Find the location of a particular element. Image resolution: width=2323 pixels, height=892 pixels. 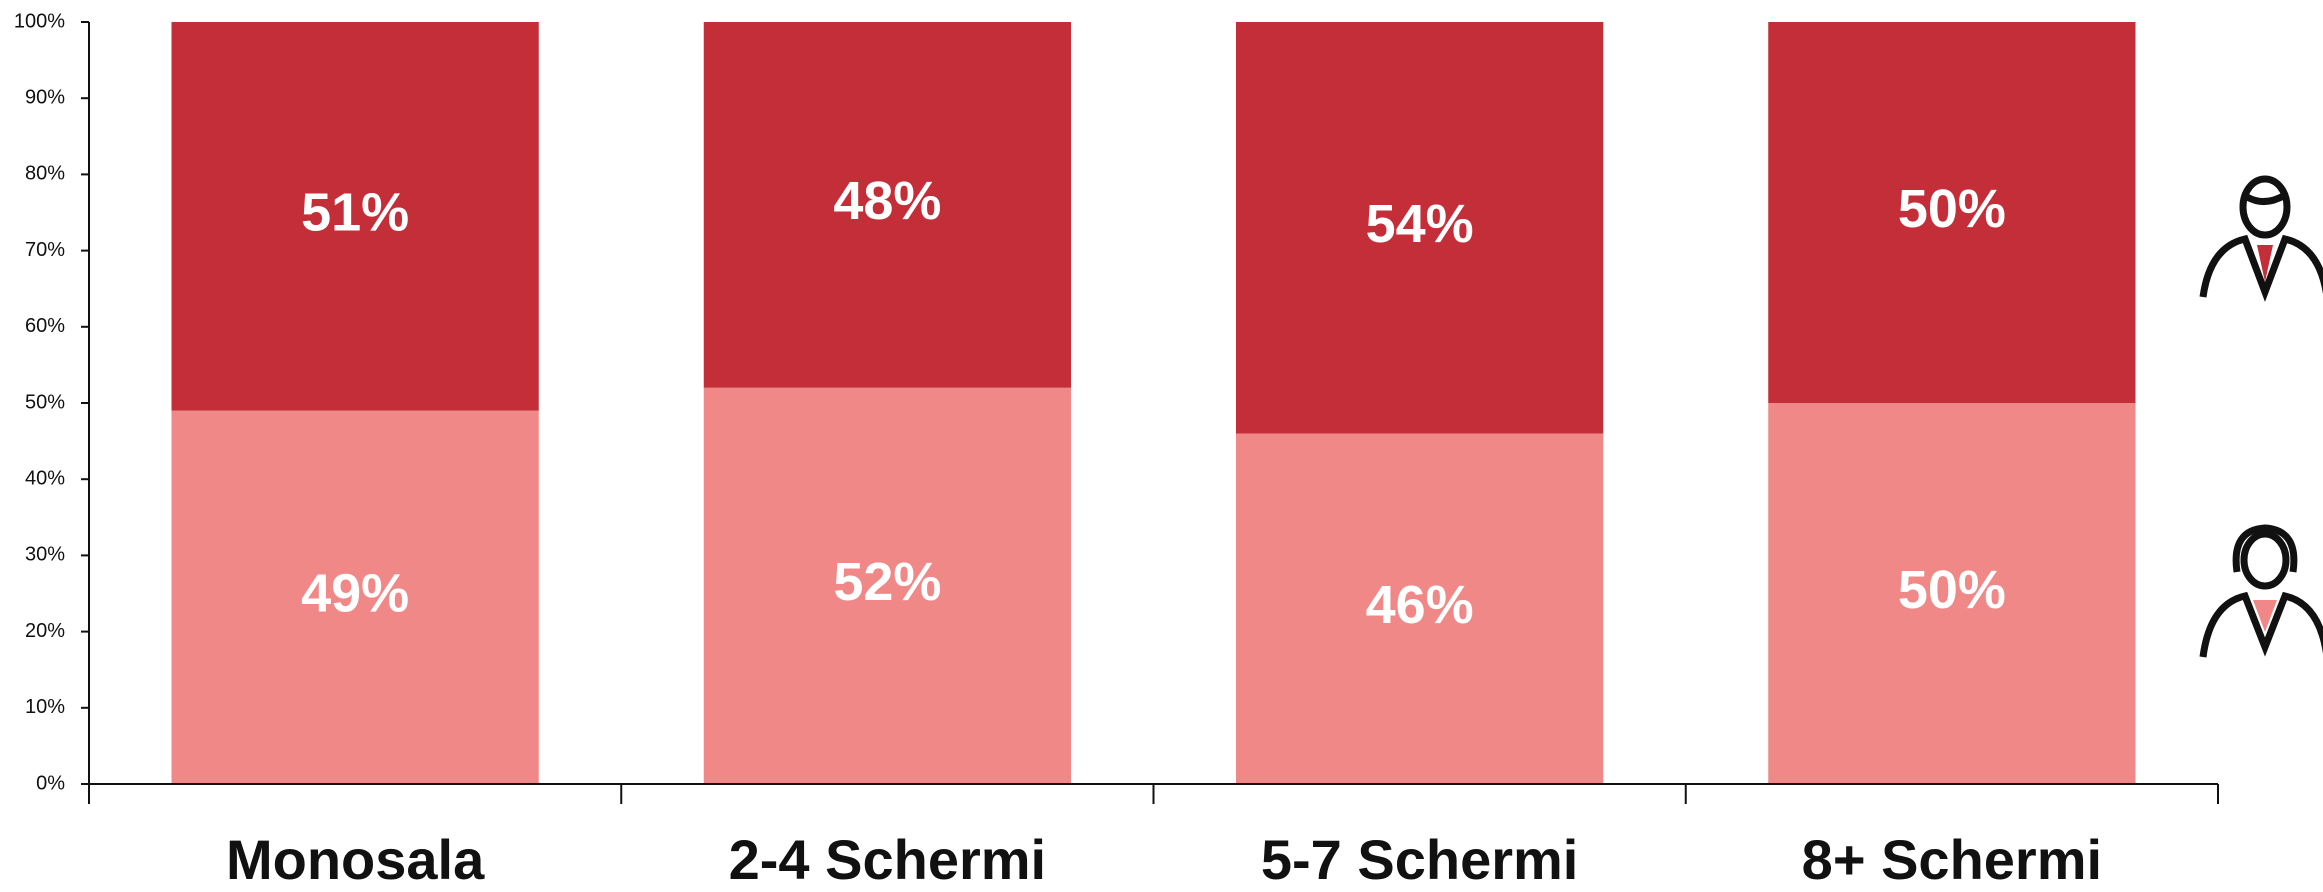

value-label: 48% is located at coordinates (887, 201).